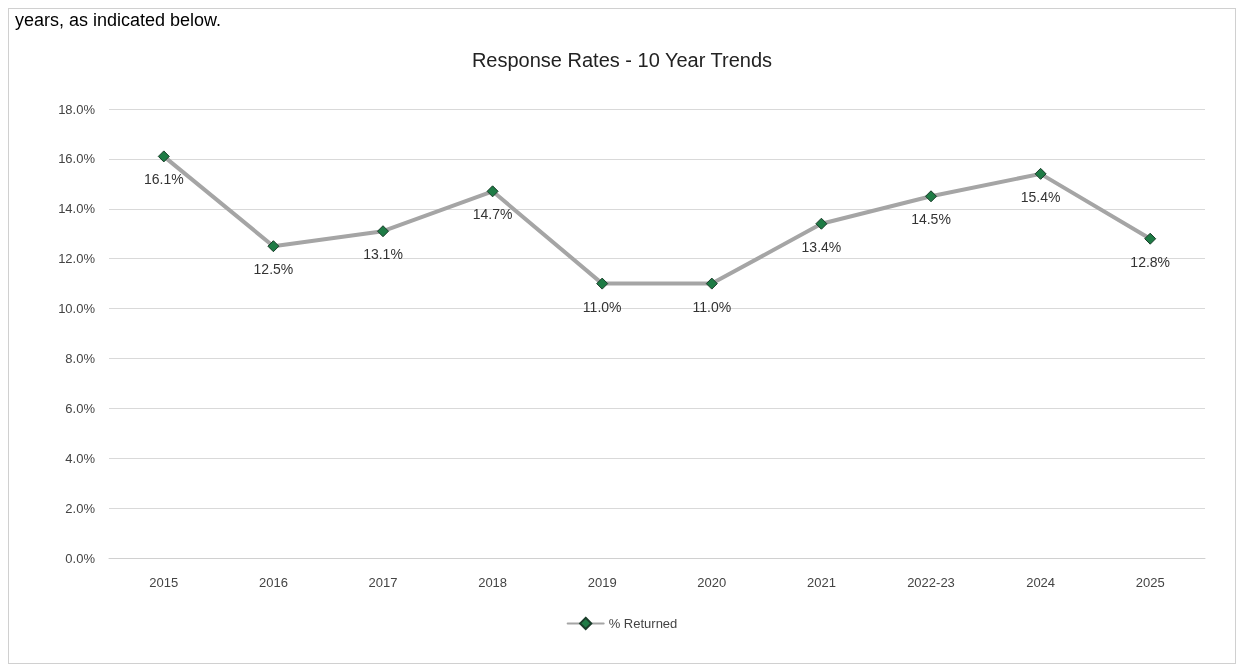  What do you see at coordinates (931, 582) in the screenshot?
I see `x-tick-label: 2022-23` at bounding box center [931, 582].